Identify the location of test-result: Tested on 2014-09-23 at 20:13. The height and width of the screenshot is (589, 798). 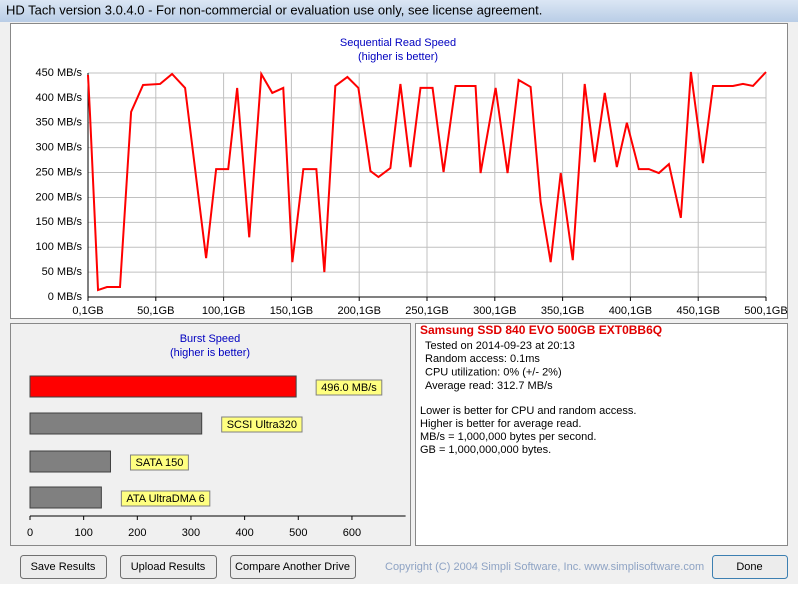
(500, 346).